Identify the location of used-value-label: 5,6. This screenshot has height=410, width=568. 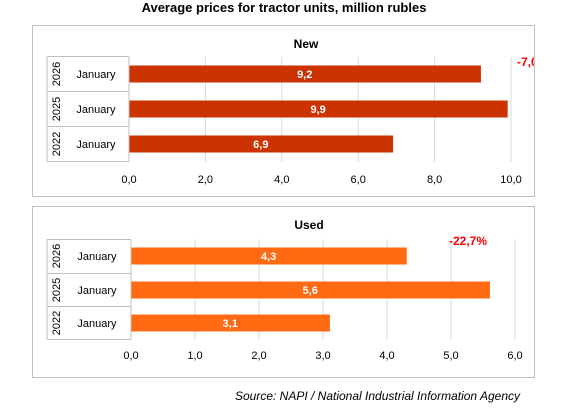
(310, 291).